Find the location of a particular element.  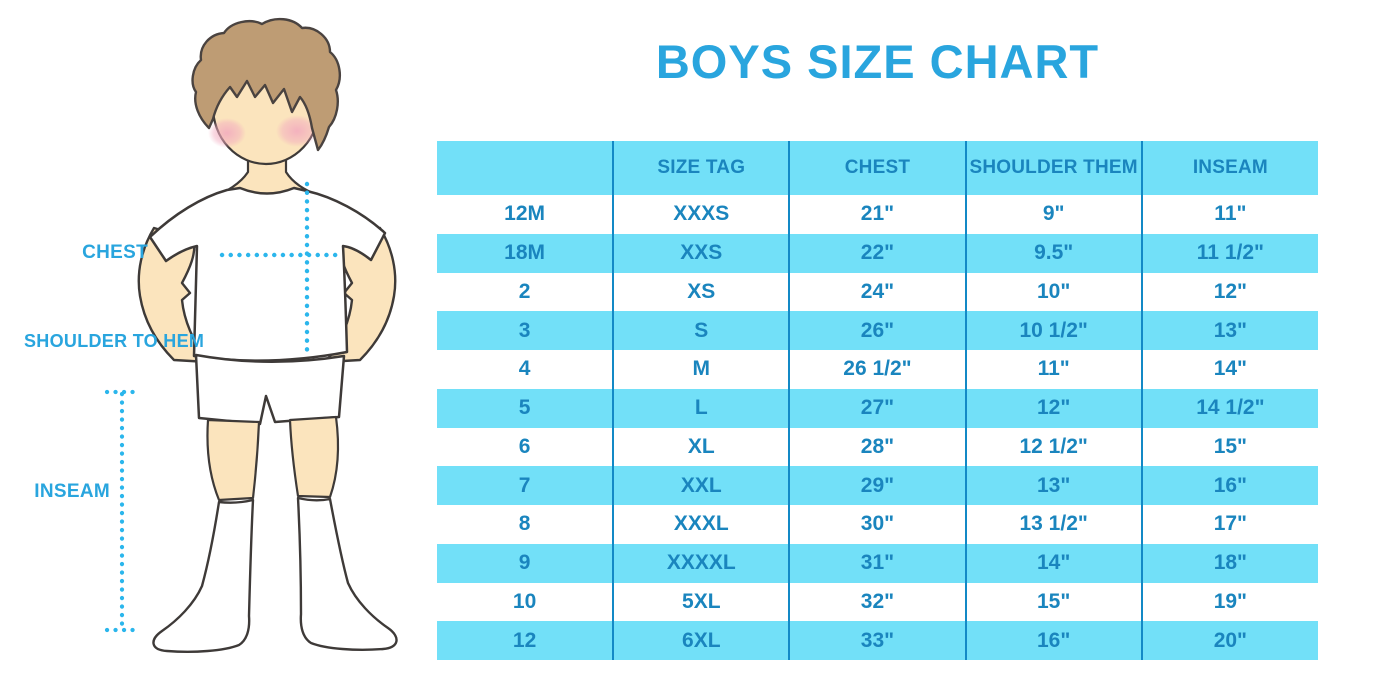

hair is located at coordinates (266, 84).